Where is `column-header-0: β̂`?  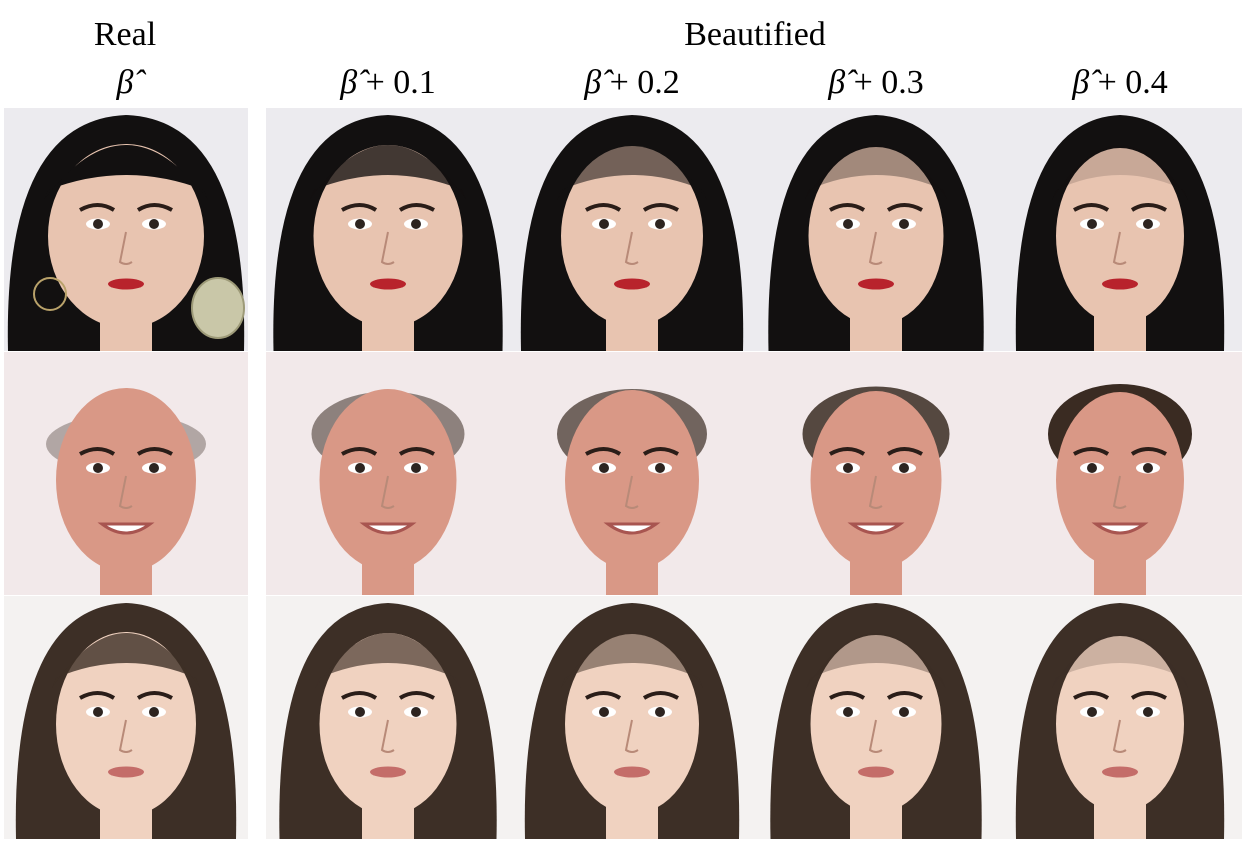 column-header-0: β̂ is located at coordinates (125, 83).